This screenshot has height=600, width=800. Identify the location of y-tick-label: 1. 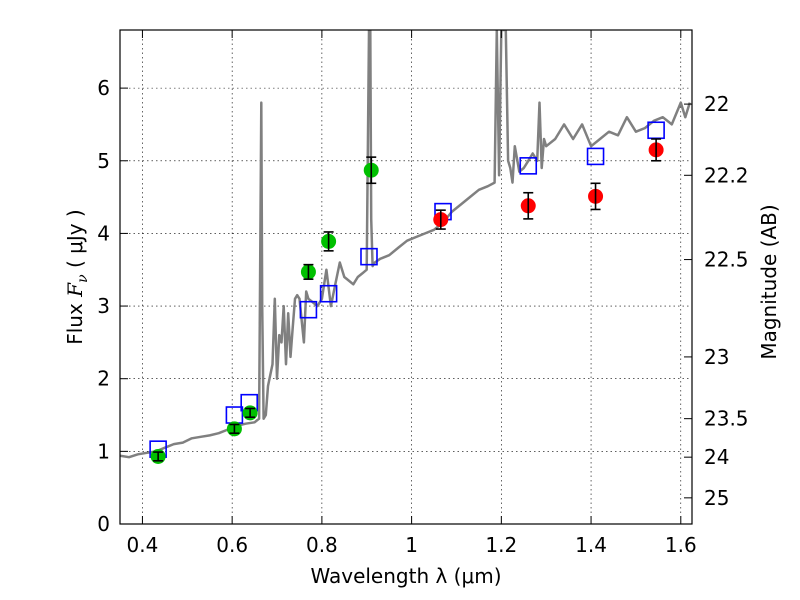
(103, 451).